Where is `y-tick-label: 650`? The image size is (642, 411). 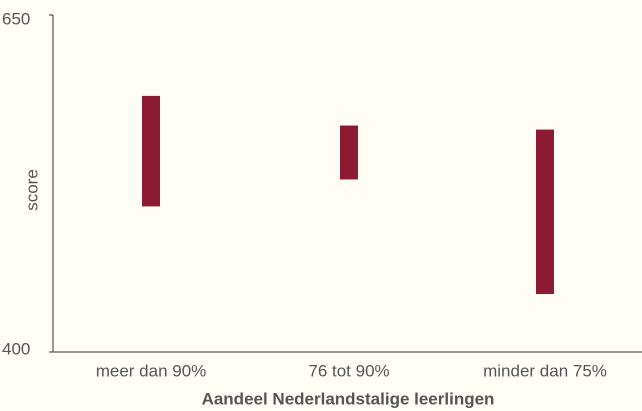 y-tick-label: 650 is located at coordinates (16, 18).